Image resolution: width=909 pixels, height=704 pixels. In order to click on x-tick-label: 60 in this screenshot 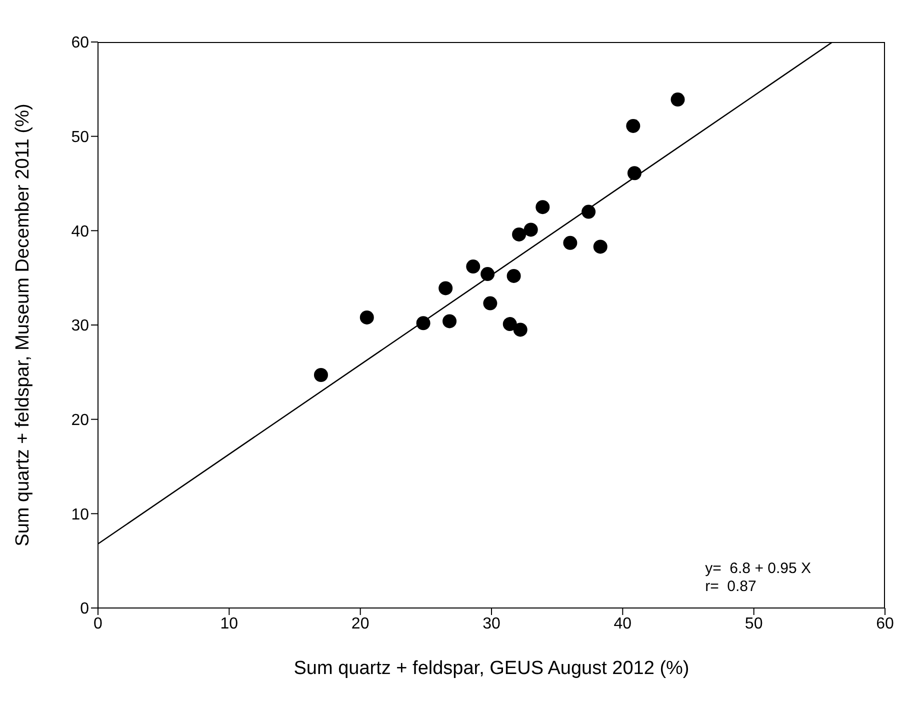, I will do `click(885, 623)`.